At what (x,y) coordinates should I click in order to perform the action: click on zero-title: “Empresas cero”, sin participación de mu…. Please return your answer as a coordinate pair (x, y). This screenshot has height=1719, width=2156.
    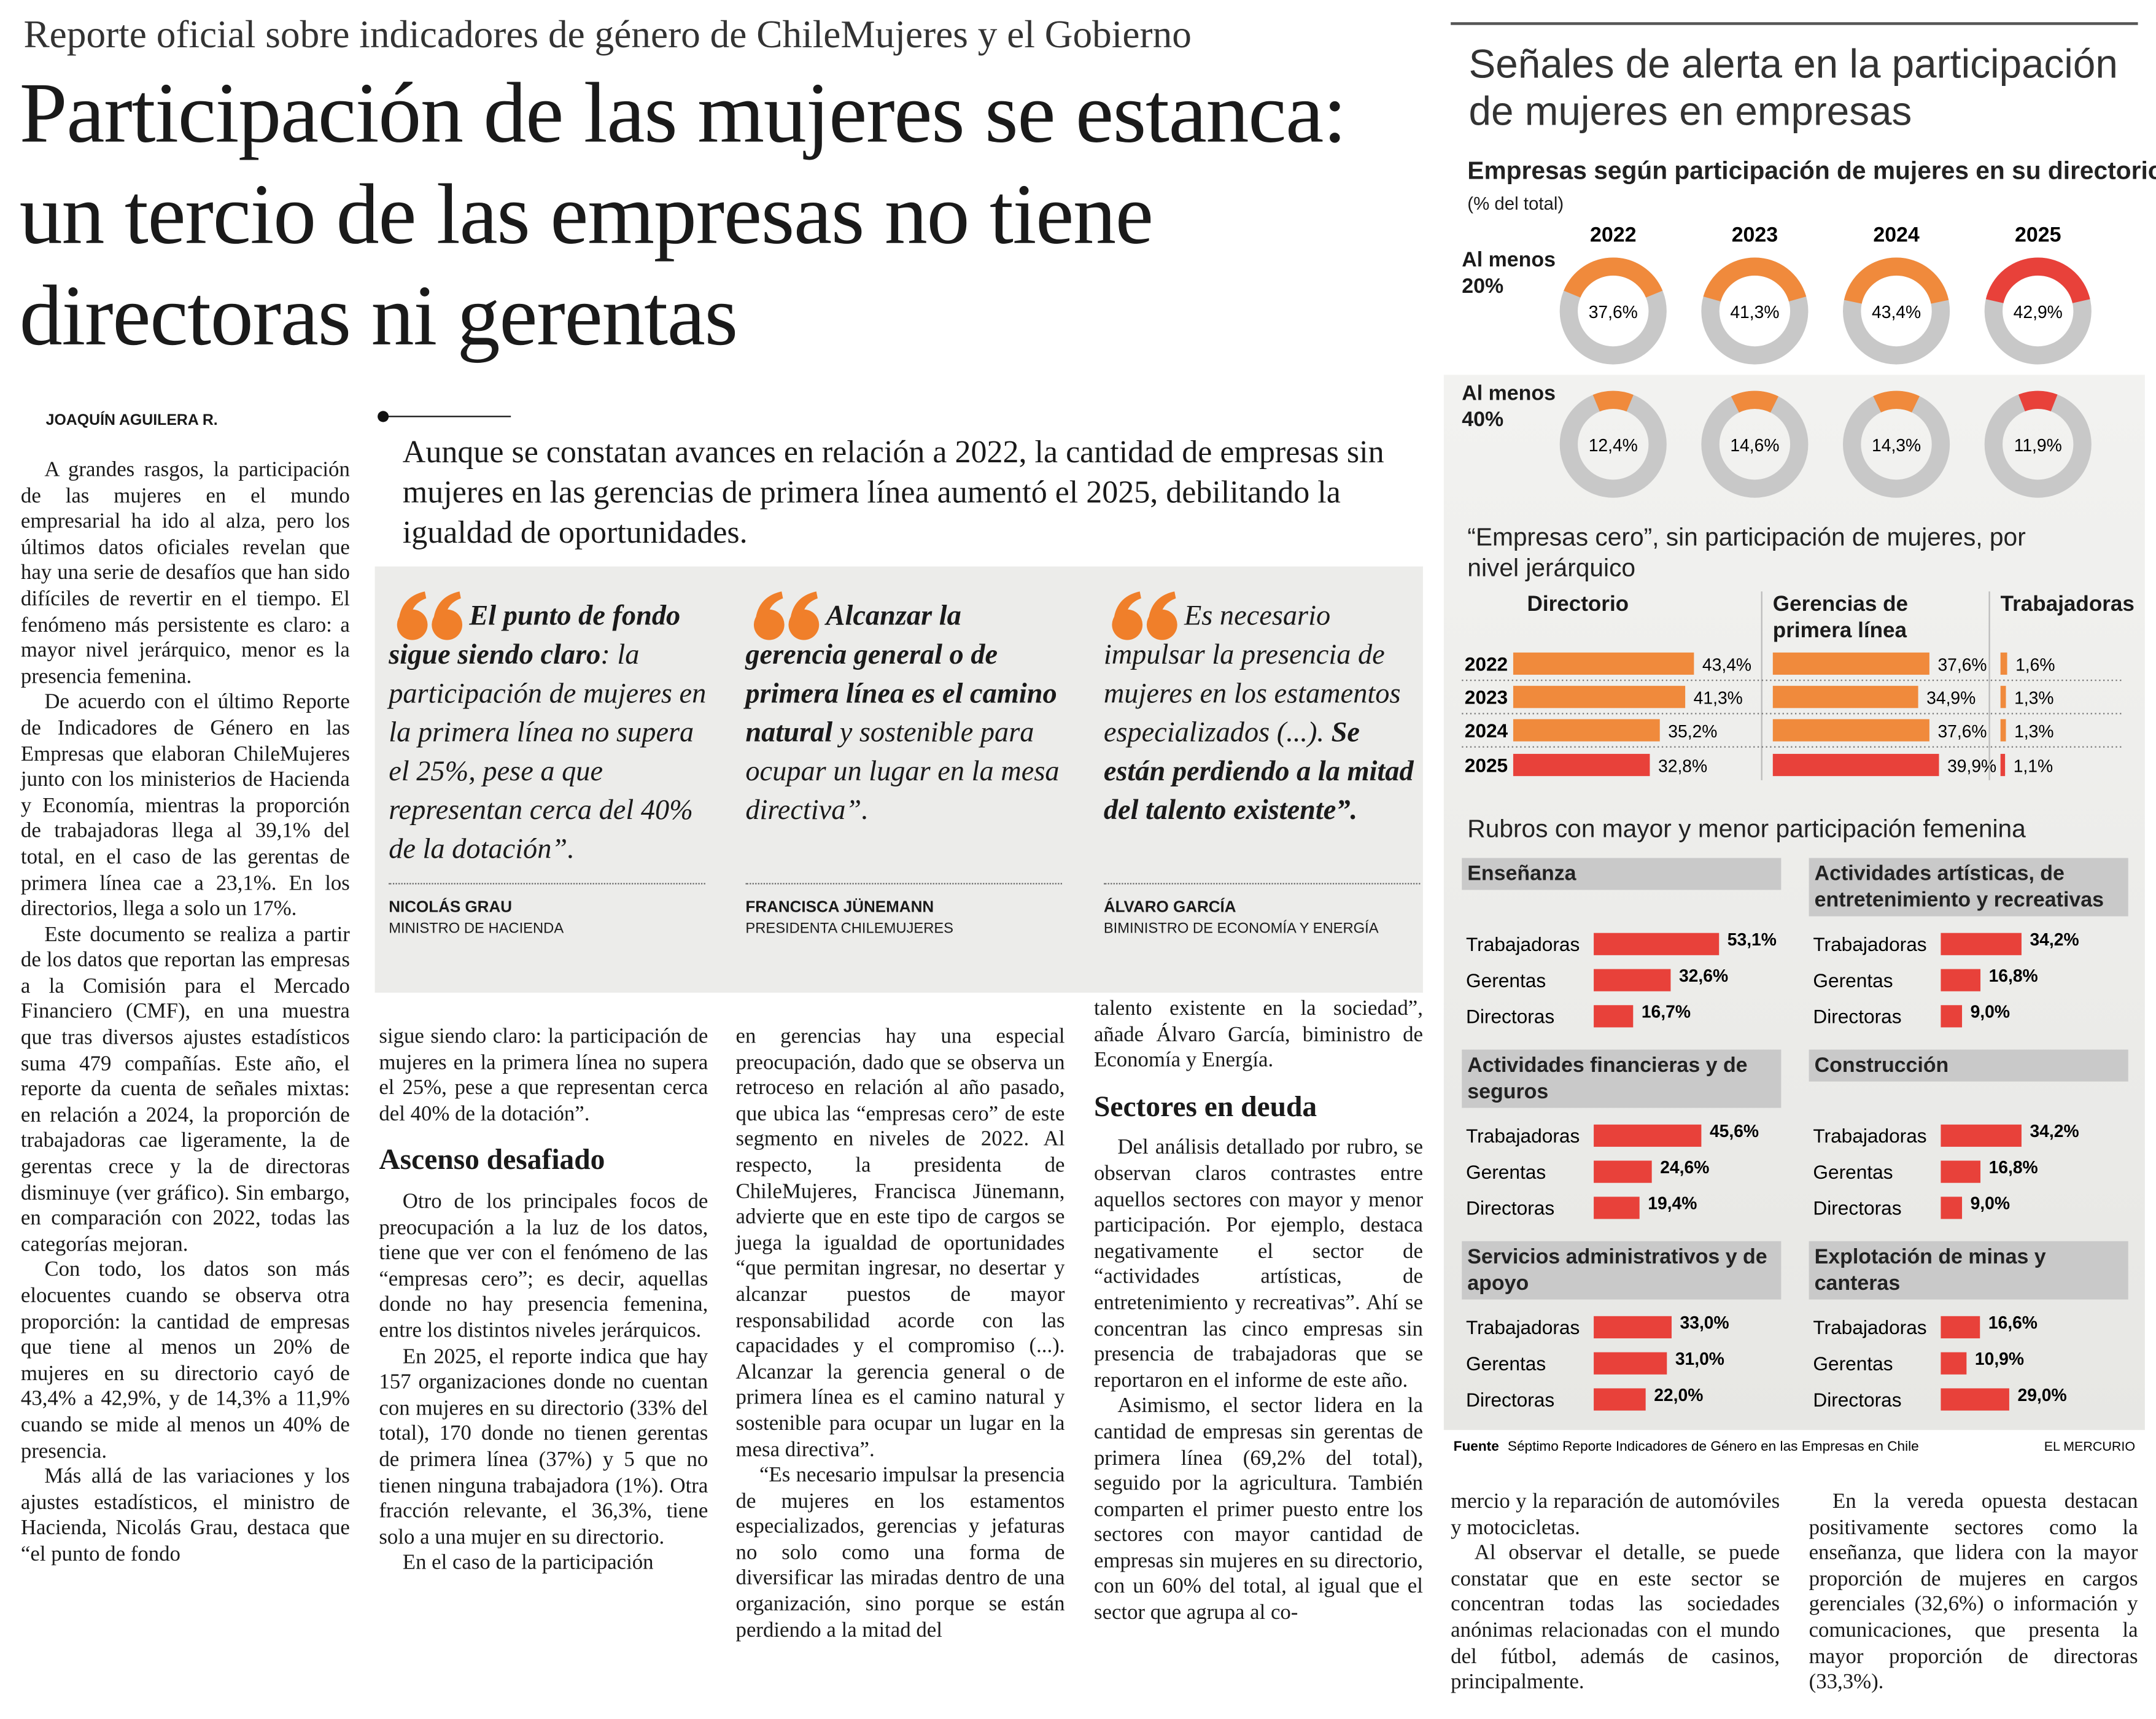
    Looking at the image, I should click on (1746, 552).